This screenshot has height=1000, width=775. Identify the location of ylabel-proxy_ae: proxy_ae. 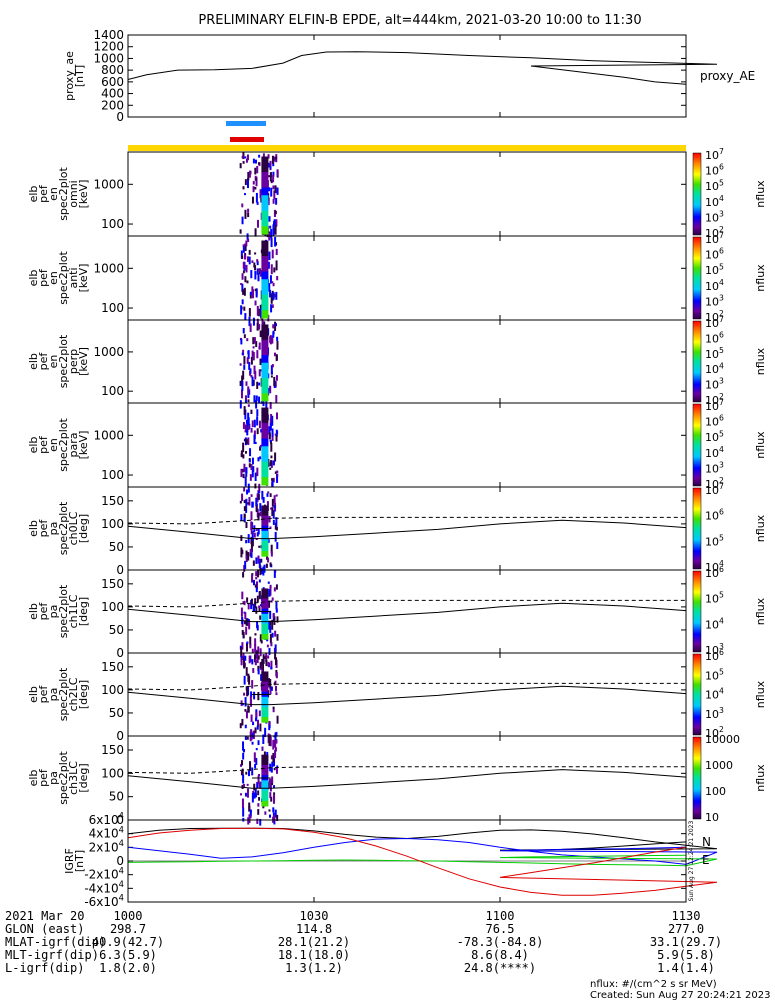
(69, 76).